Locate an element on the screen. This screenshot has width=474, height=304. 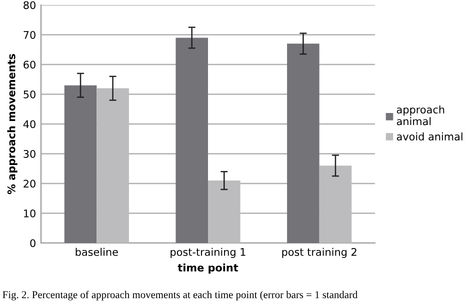
y-tick-label: 10 is located at coordinates (30, 213).